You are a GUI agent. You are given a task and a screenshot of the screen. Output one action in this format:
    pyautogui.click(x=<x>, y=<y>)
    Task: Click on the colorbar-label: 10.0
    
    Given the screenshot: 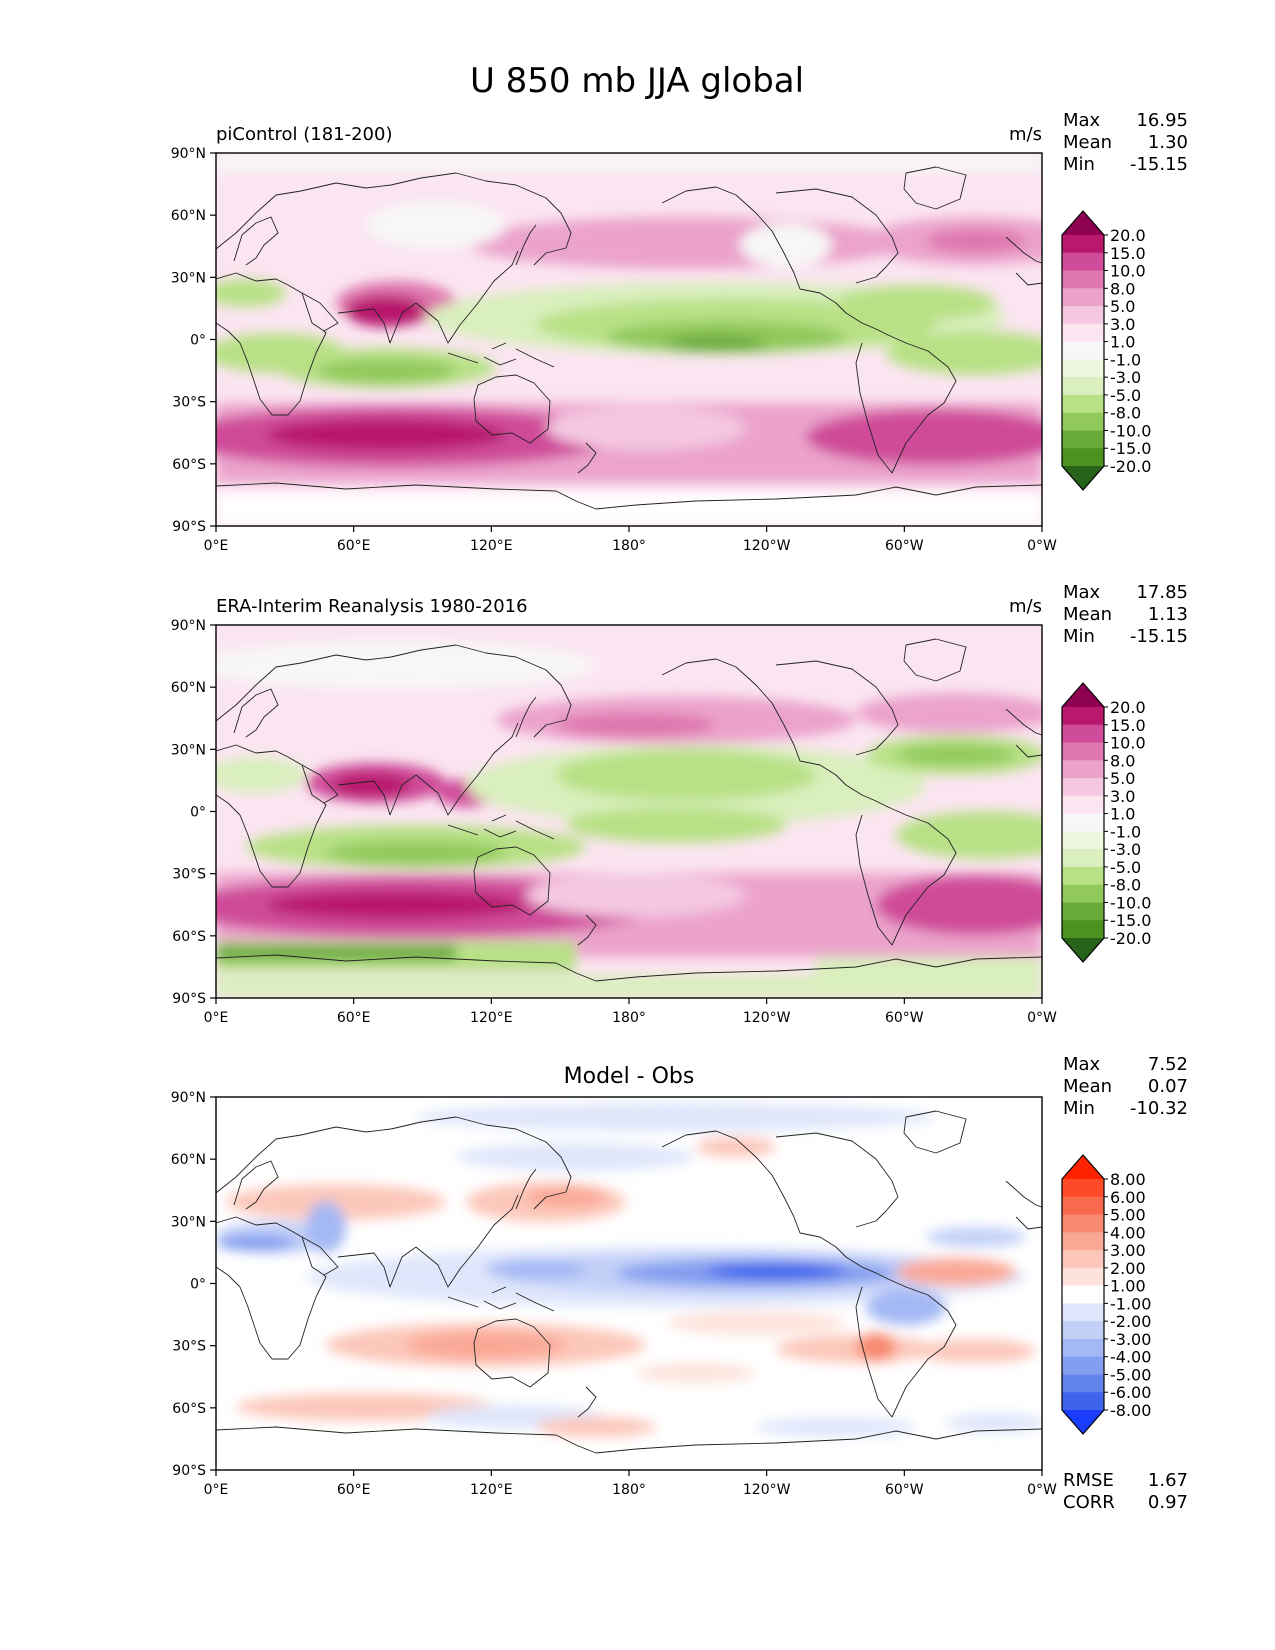 What is the action you would take?
    pyautogui.click(x=1128, y=271)
    